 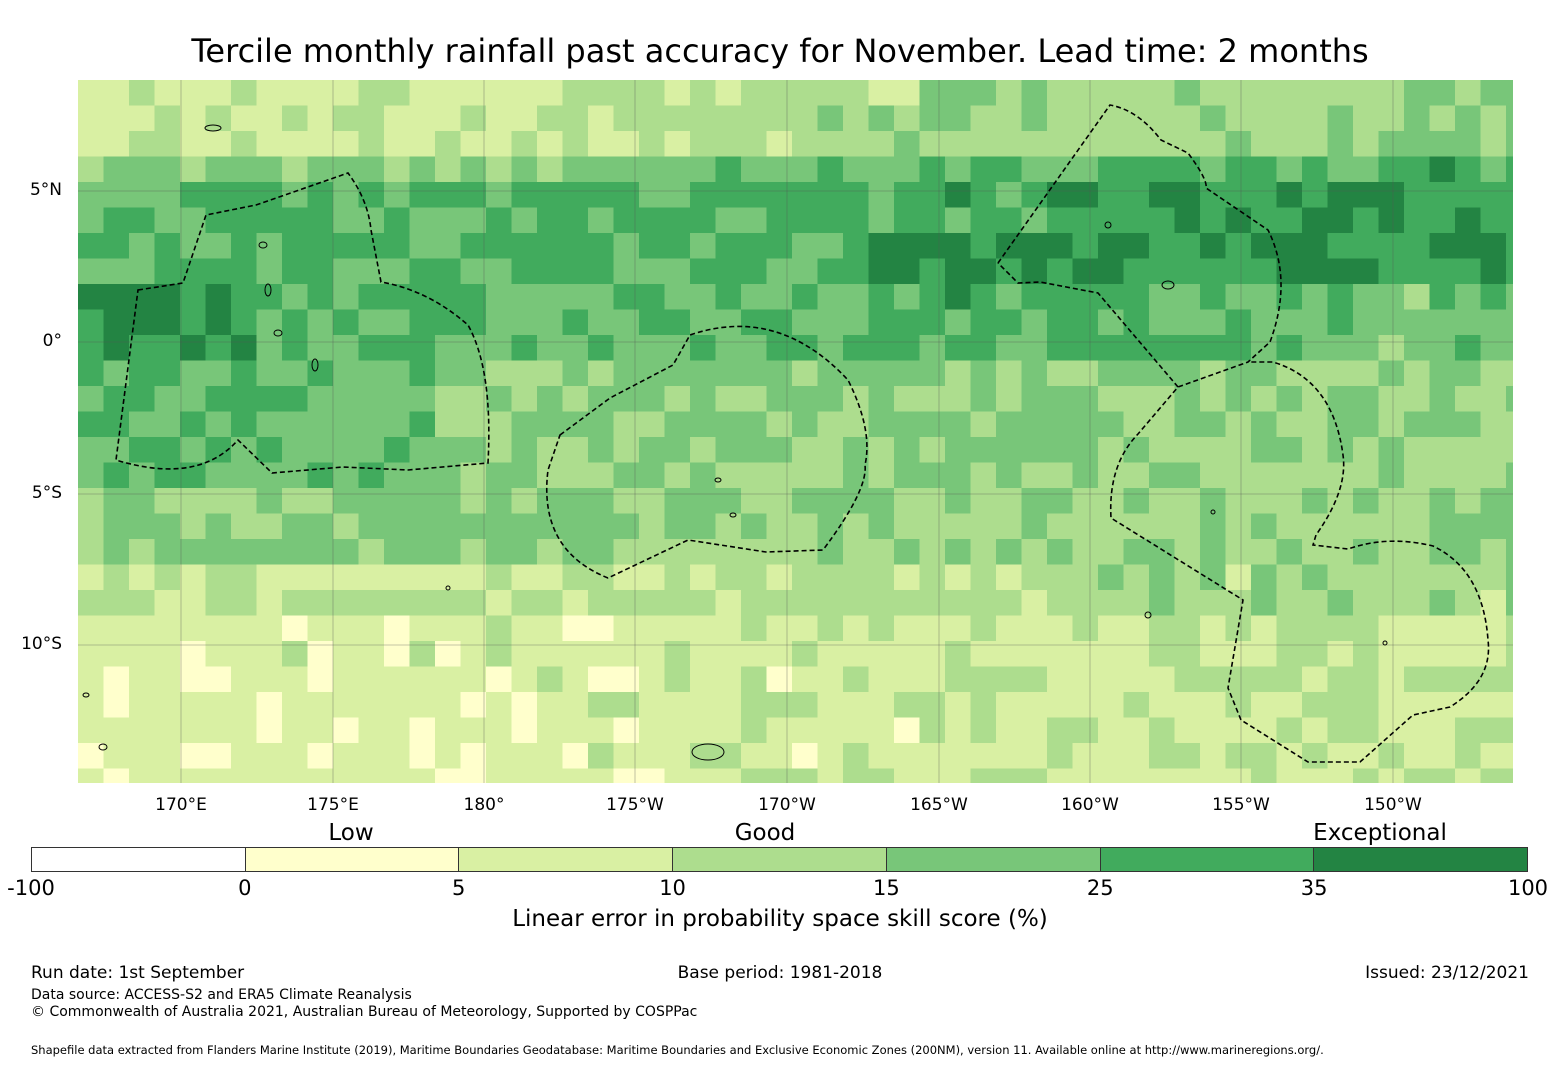 I want to click on latitude-label: 5°S, so click(x=46, y=493).